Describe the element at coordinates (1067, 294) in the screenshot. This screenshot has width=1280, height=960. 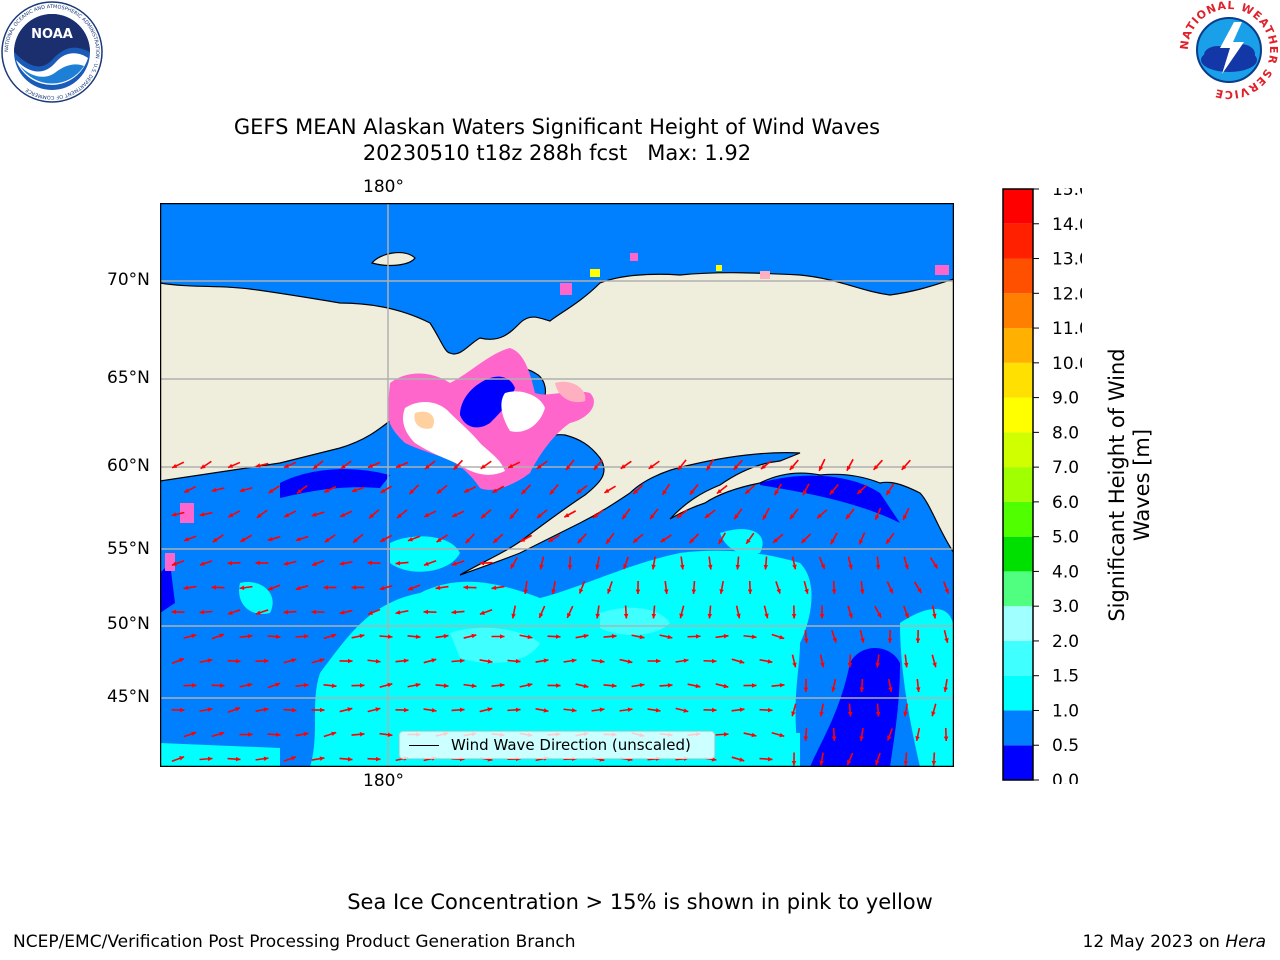
I see `colorbar-tick-label: 12.0` at that location.